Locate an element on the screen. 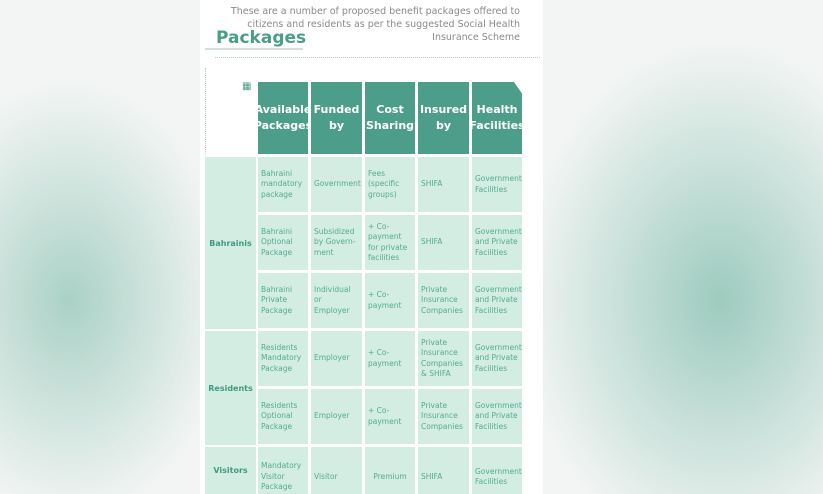  grid-icon: ▦ is located at coordinates (247, 86).